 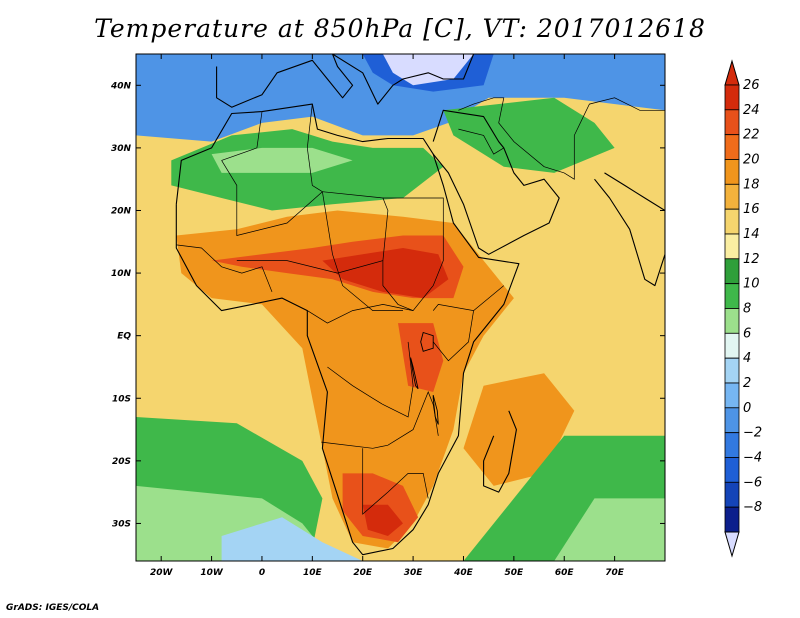 I want to click on region-north-cold-band, so click(x=400, y=98).